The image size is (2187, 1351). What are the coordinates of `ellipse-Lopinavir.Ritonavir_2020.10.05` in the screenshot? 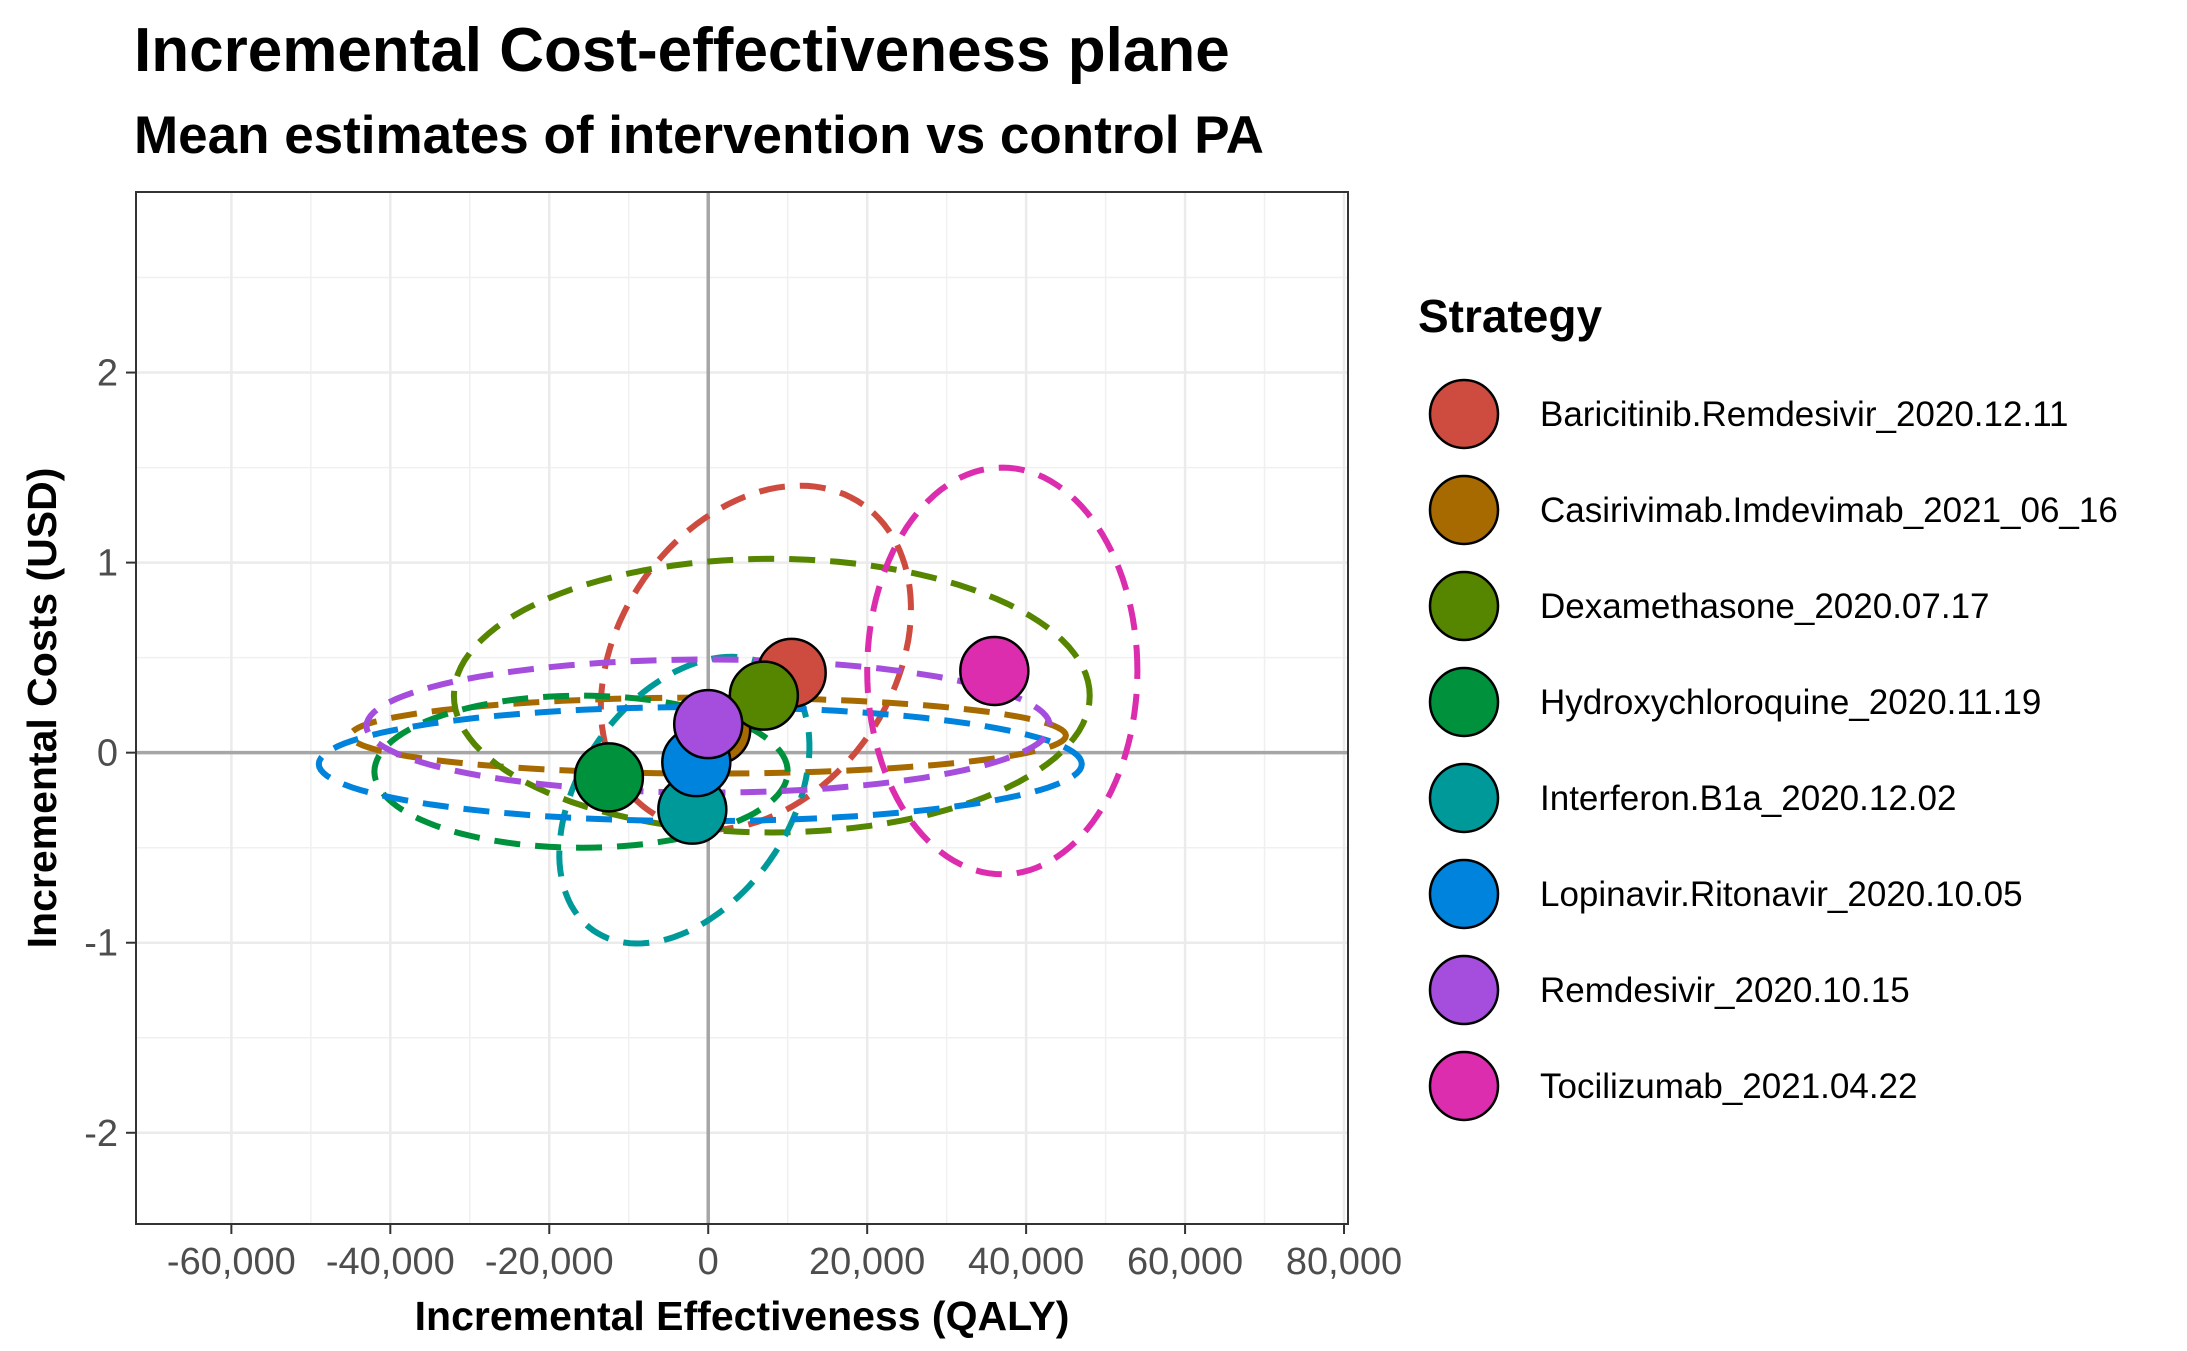 It's located at (700, 764).